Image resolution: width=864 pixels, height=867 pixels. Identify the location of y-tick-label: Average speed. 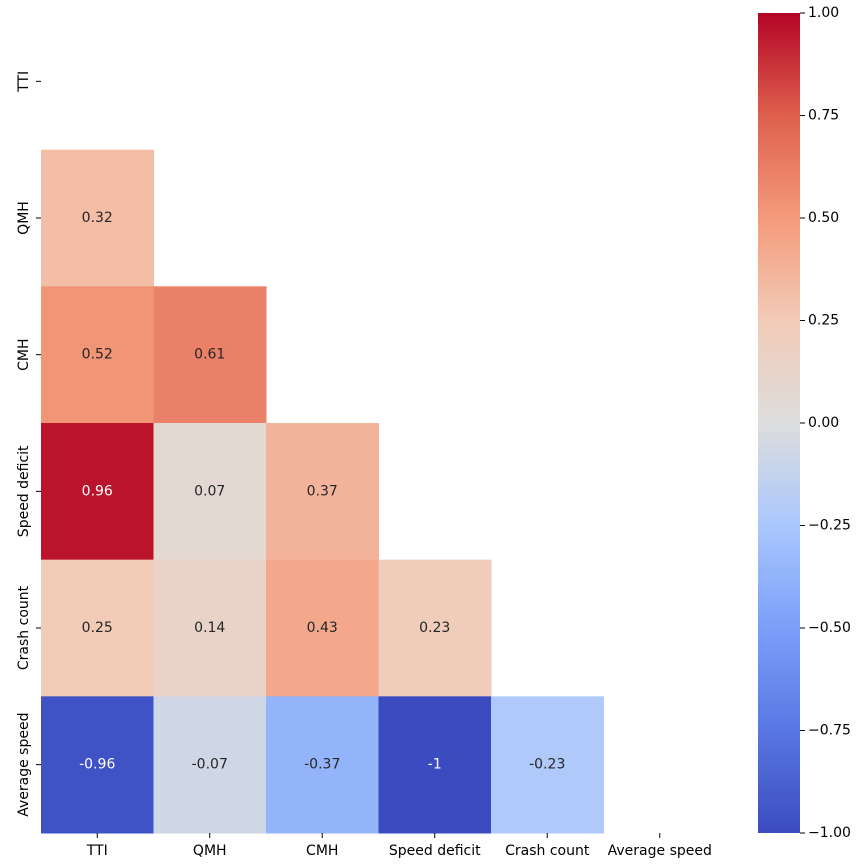
(24, 765).